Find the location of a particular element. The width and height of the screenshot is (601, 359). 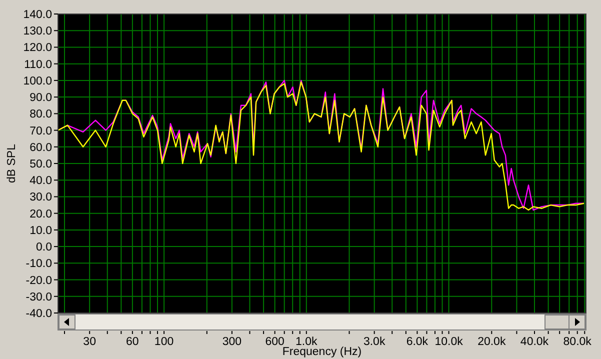

x-tick-label: 600 is located at coordinates (274, 342).